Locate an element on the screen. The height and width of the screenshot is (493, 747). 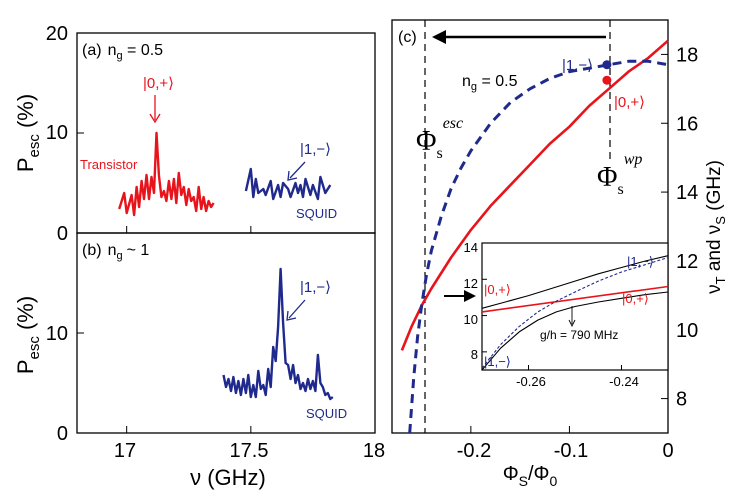
inset-pointer-arrowhead is located at coordinates (470, 296).